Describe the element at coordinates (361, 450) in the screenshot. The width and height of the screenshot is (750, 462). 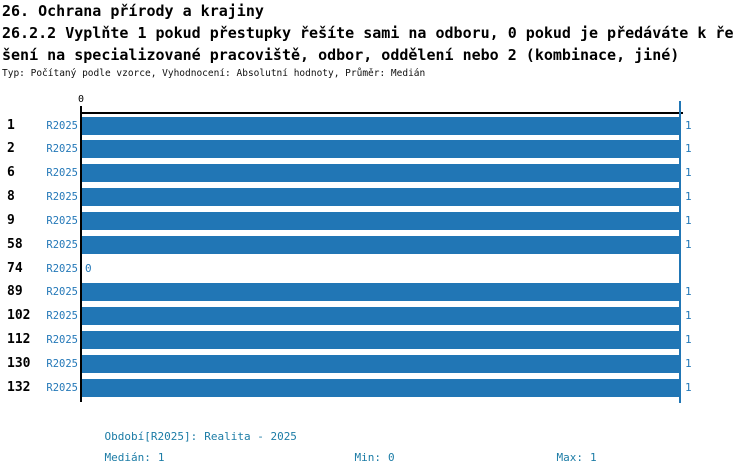
I see `min-stat: Min: 0` at that location.